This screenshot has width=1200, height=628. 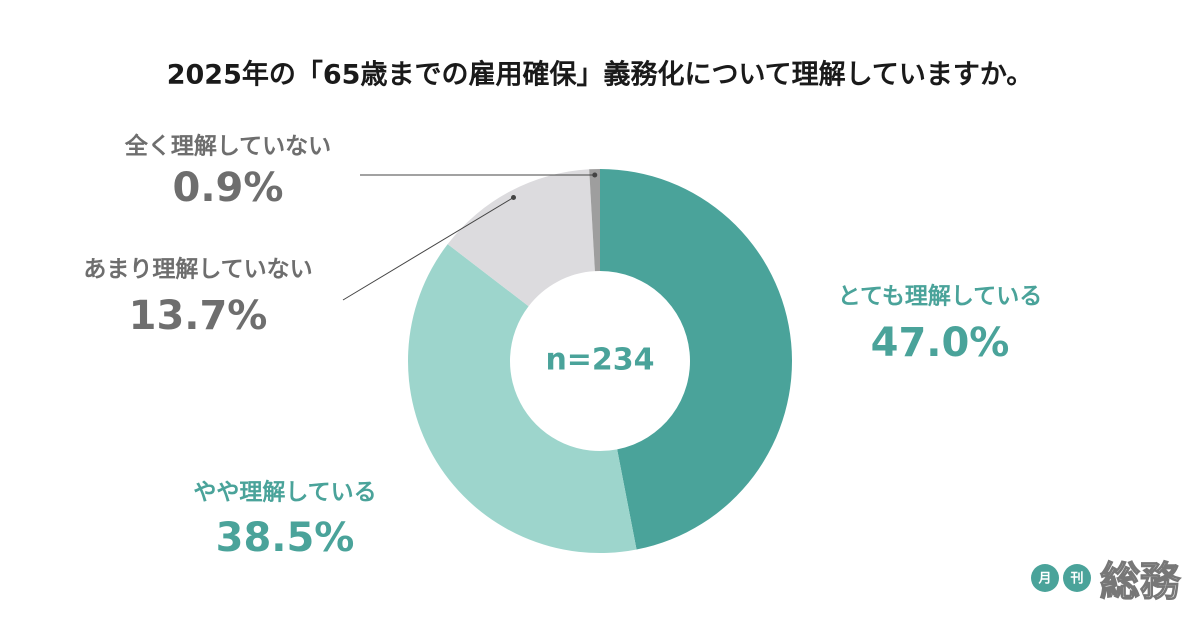 I want to click on slice-value-label: 13.7%, so click(x=198, y=316).